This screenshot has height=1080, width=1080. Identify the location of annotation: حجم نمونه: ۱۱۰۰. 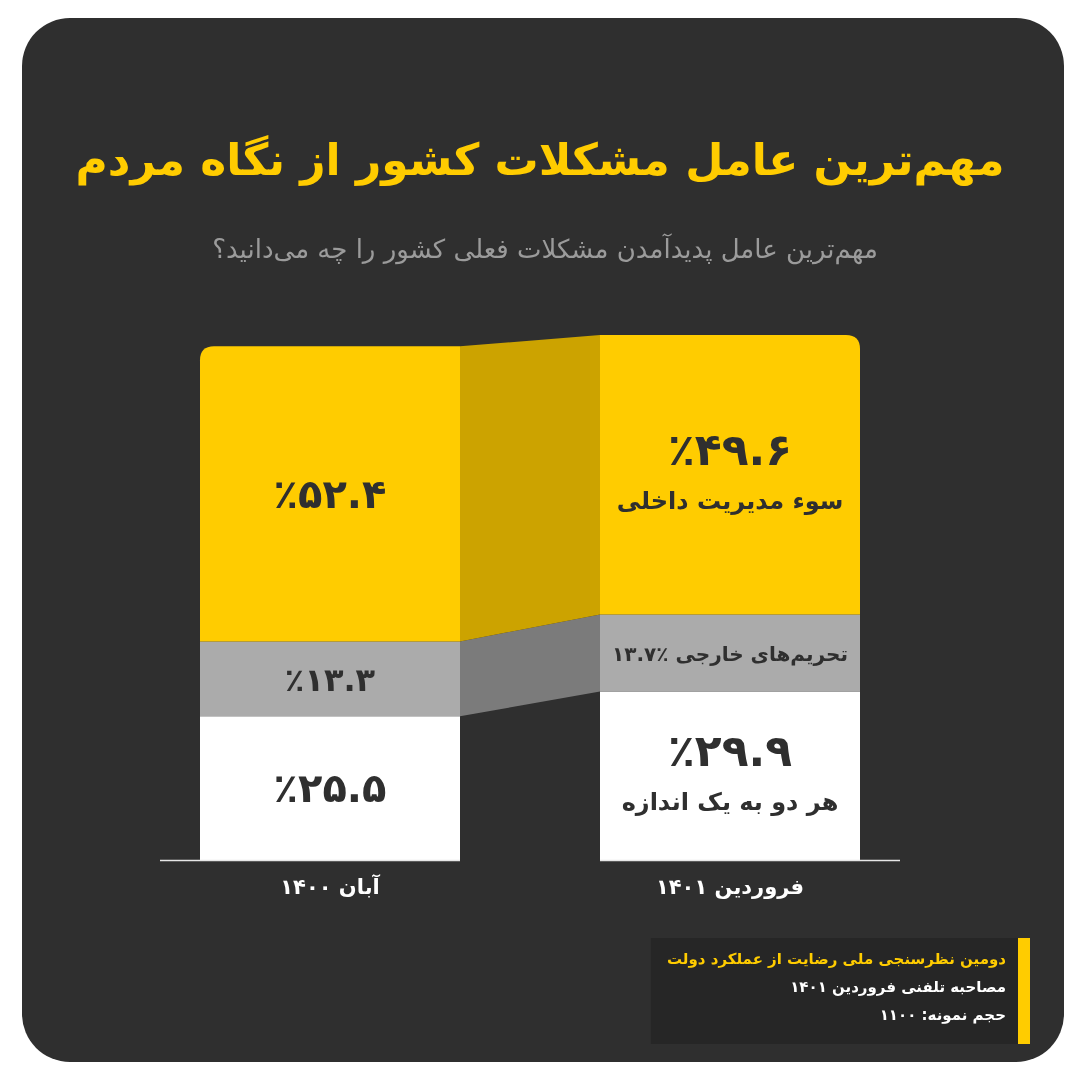
(942, 1015).